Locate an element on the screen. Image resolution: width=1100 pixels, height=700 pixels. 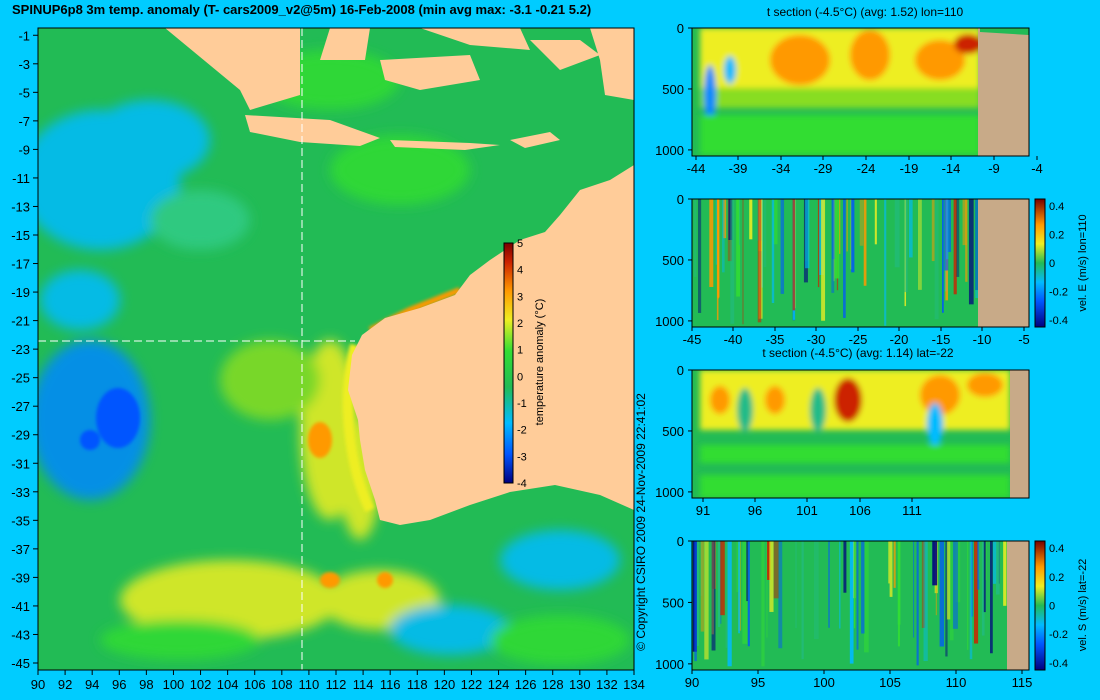
y-tick-label: -9 is located at coordinates (24, 149).